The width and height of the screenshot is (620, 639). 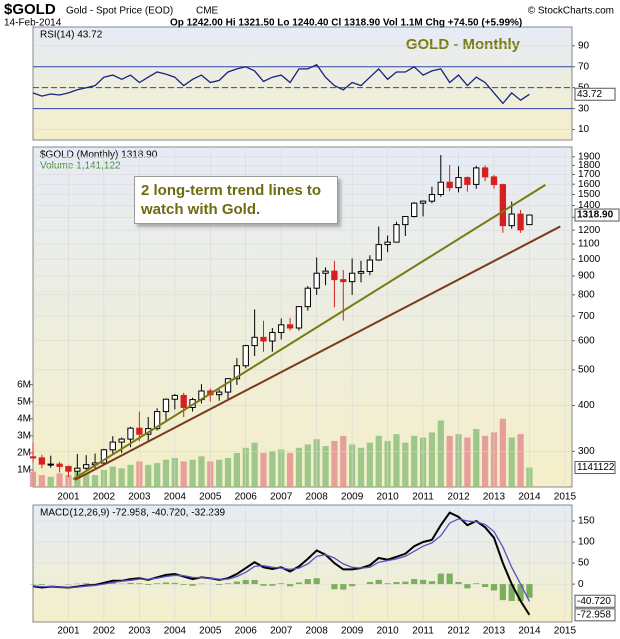 What do you see at coordinates (30, 9) in the screenshot?
I see `symbol: $GOLD` at bounding box center [30, 9].